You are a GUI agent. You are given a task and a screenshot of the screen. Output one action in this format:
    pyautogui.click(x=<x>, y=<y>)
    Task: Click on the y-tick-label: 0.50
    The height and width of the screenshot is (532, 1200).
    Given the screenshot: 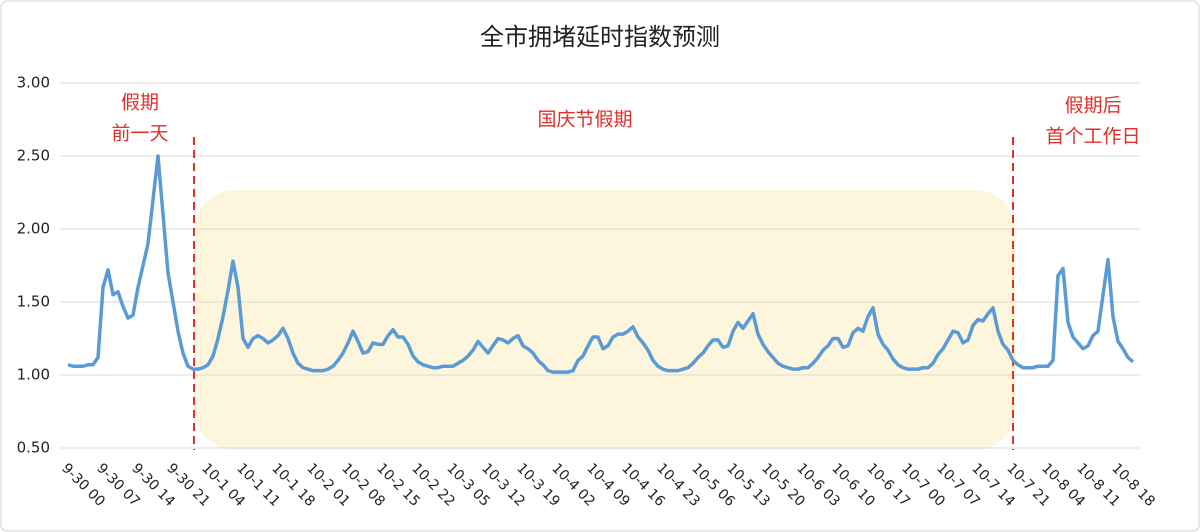 What is the action you would take?
    pyautogui.click(x=33, y=448)
    